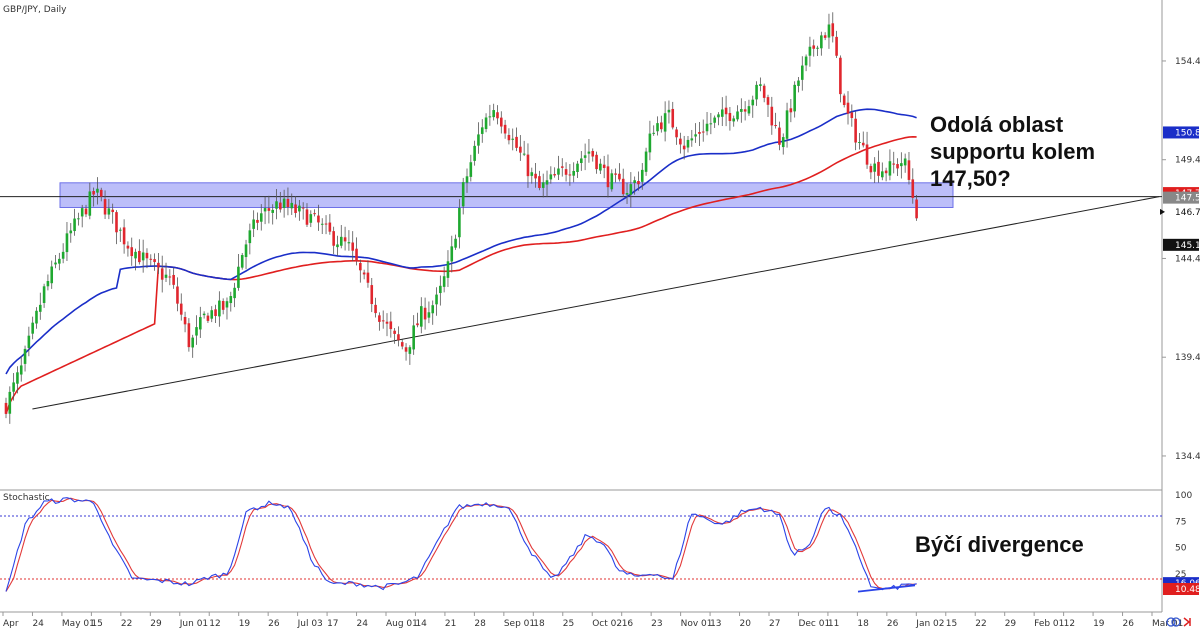  What do you see at coordinates (980, 624) in the screenshot?
I see `time-tick-label: 22` at bounding box center [980, 624].